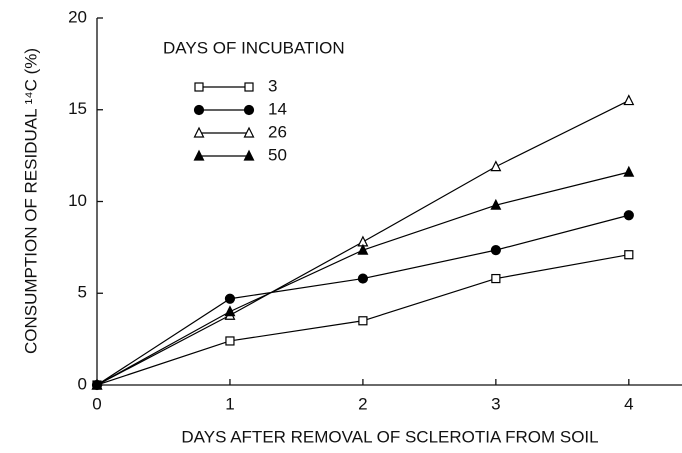  What do you see at coordinates (254, 47) in the screenshot?
I see `legend-title: DAYS OF INCUBATION` at bounding box center [254, 47].